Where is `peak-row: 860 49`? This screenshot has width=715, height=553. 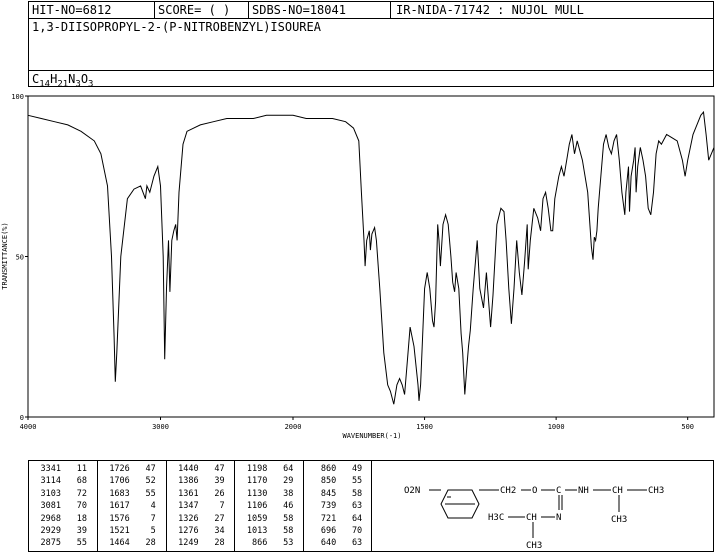 peak-row: 860 49 is located at coordinates (338, 469).